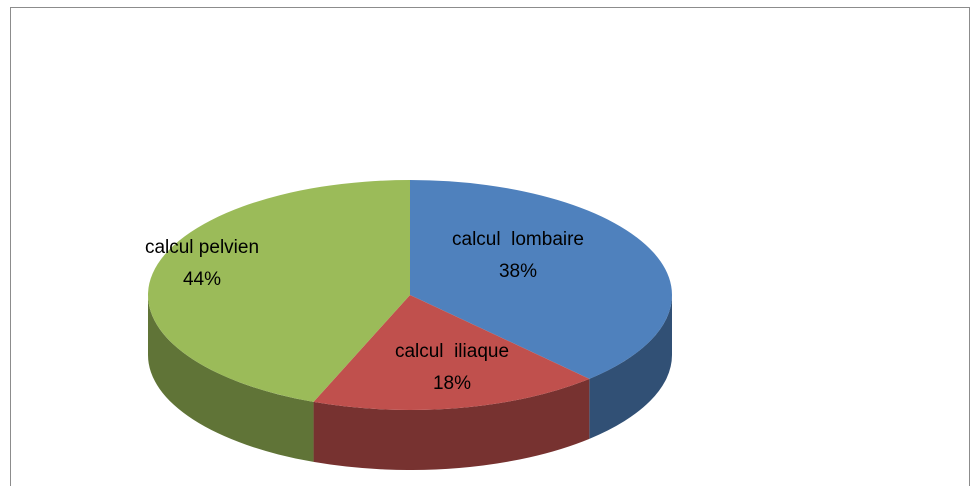  I want to click on slice-label: calcul lombaire, so click(518, 239).